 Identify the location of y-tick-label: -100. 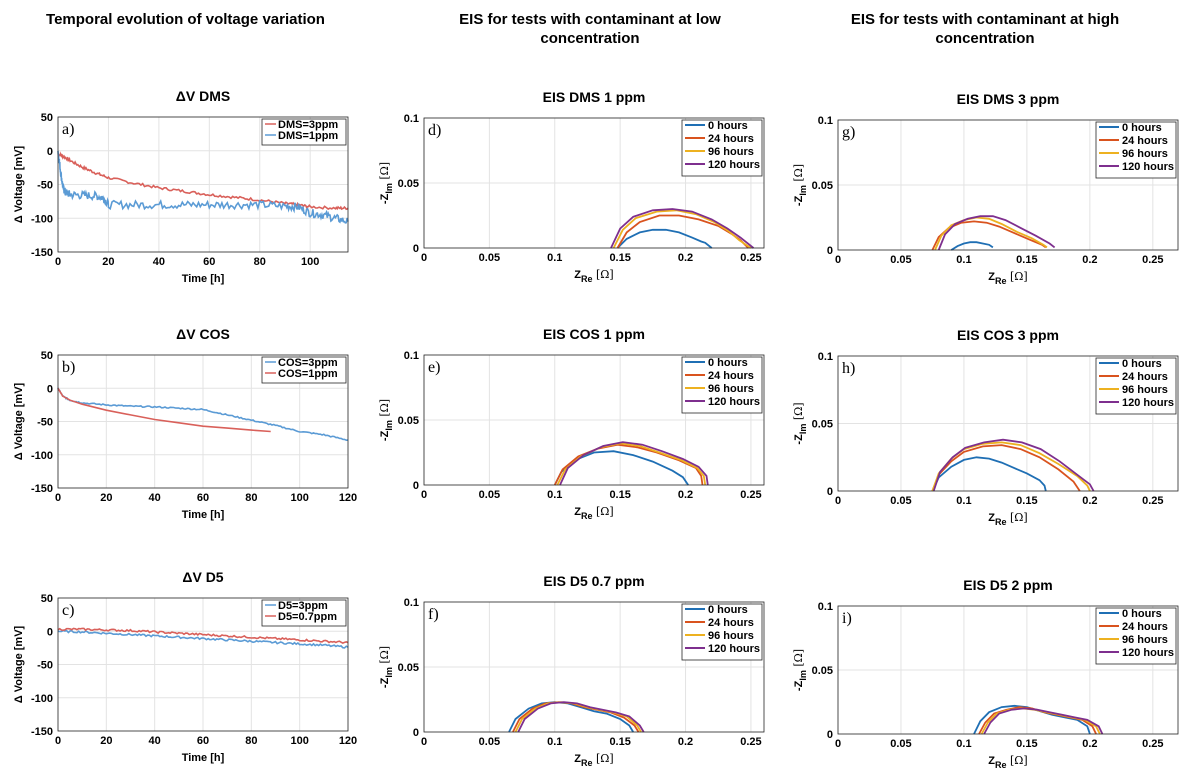
(42, 456).